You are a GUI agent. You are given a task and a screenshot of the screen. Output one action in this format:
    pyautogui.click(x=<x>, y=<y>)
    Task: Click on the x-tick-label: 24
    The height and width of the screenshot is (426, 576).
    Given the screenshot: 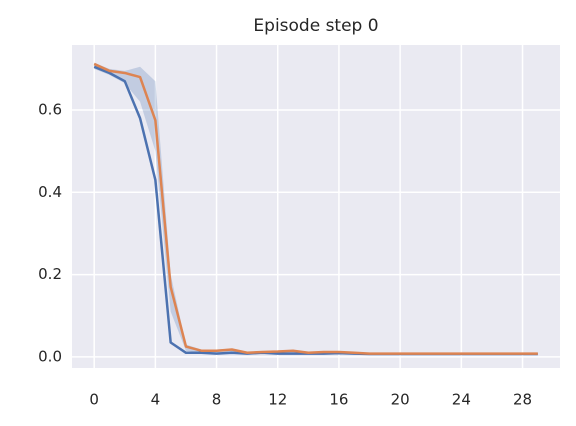 What is the action you would take?
    pyautogui.click(x=461, y=400)
    